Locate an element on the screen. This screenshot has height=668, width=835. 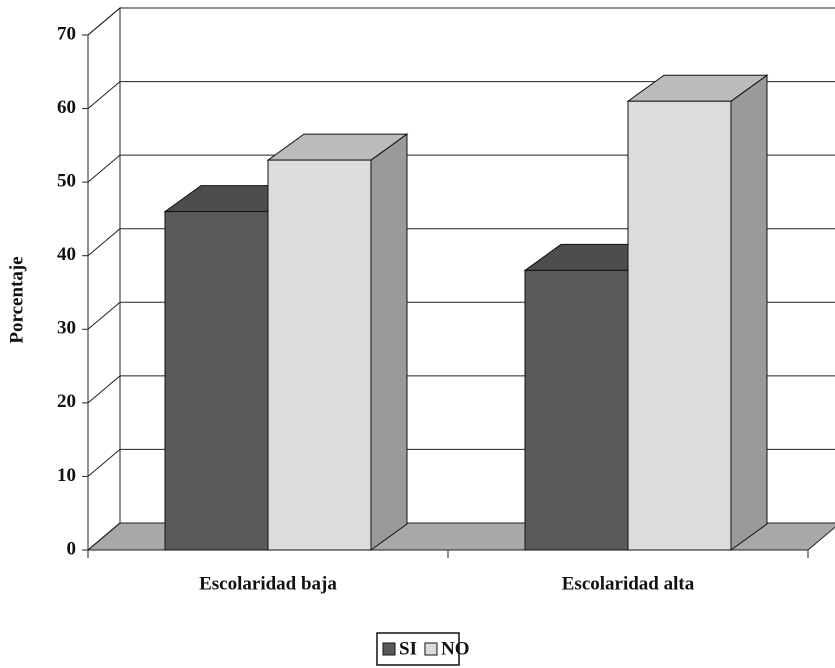
y-axis-label: Porcentaje is located at coordinates (16, 299).